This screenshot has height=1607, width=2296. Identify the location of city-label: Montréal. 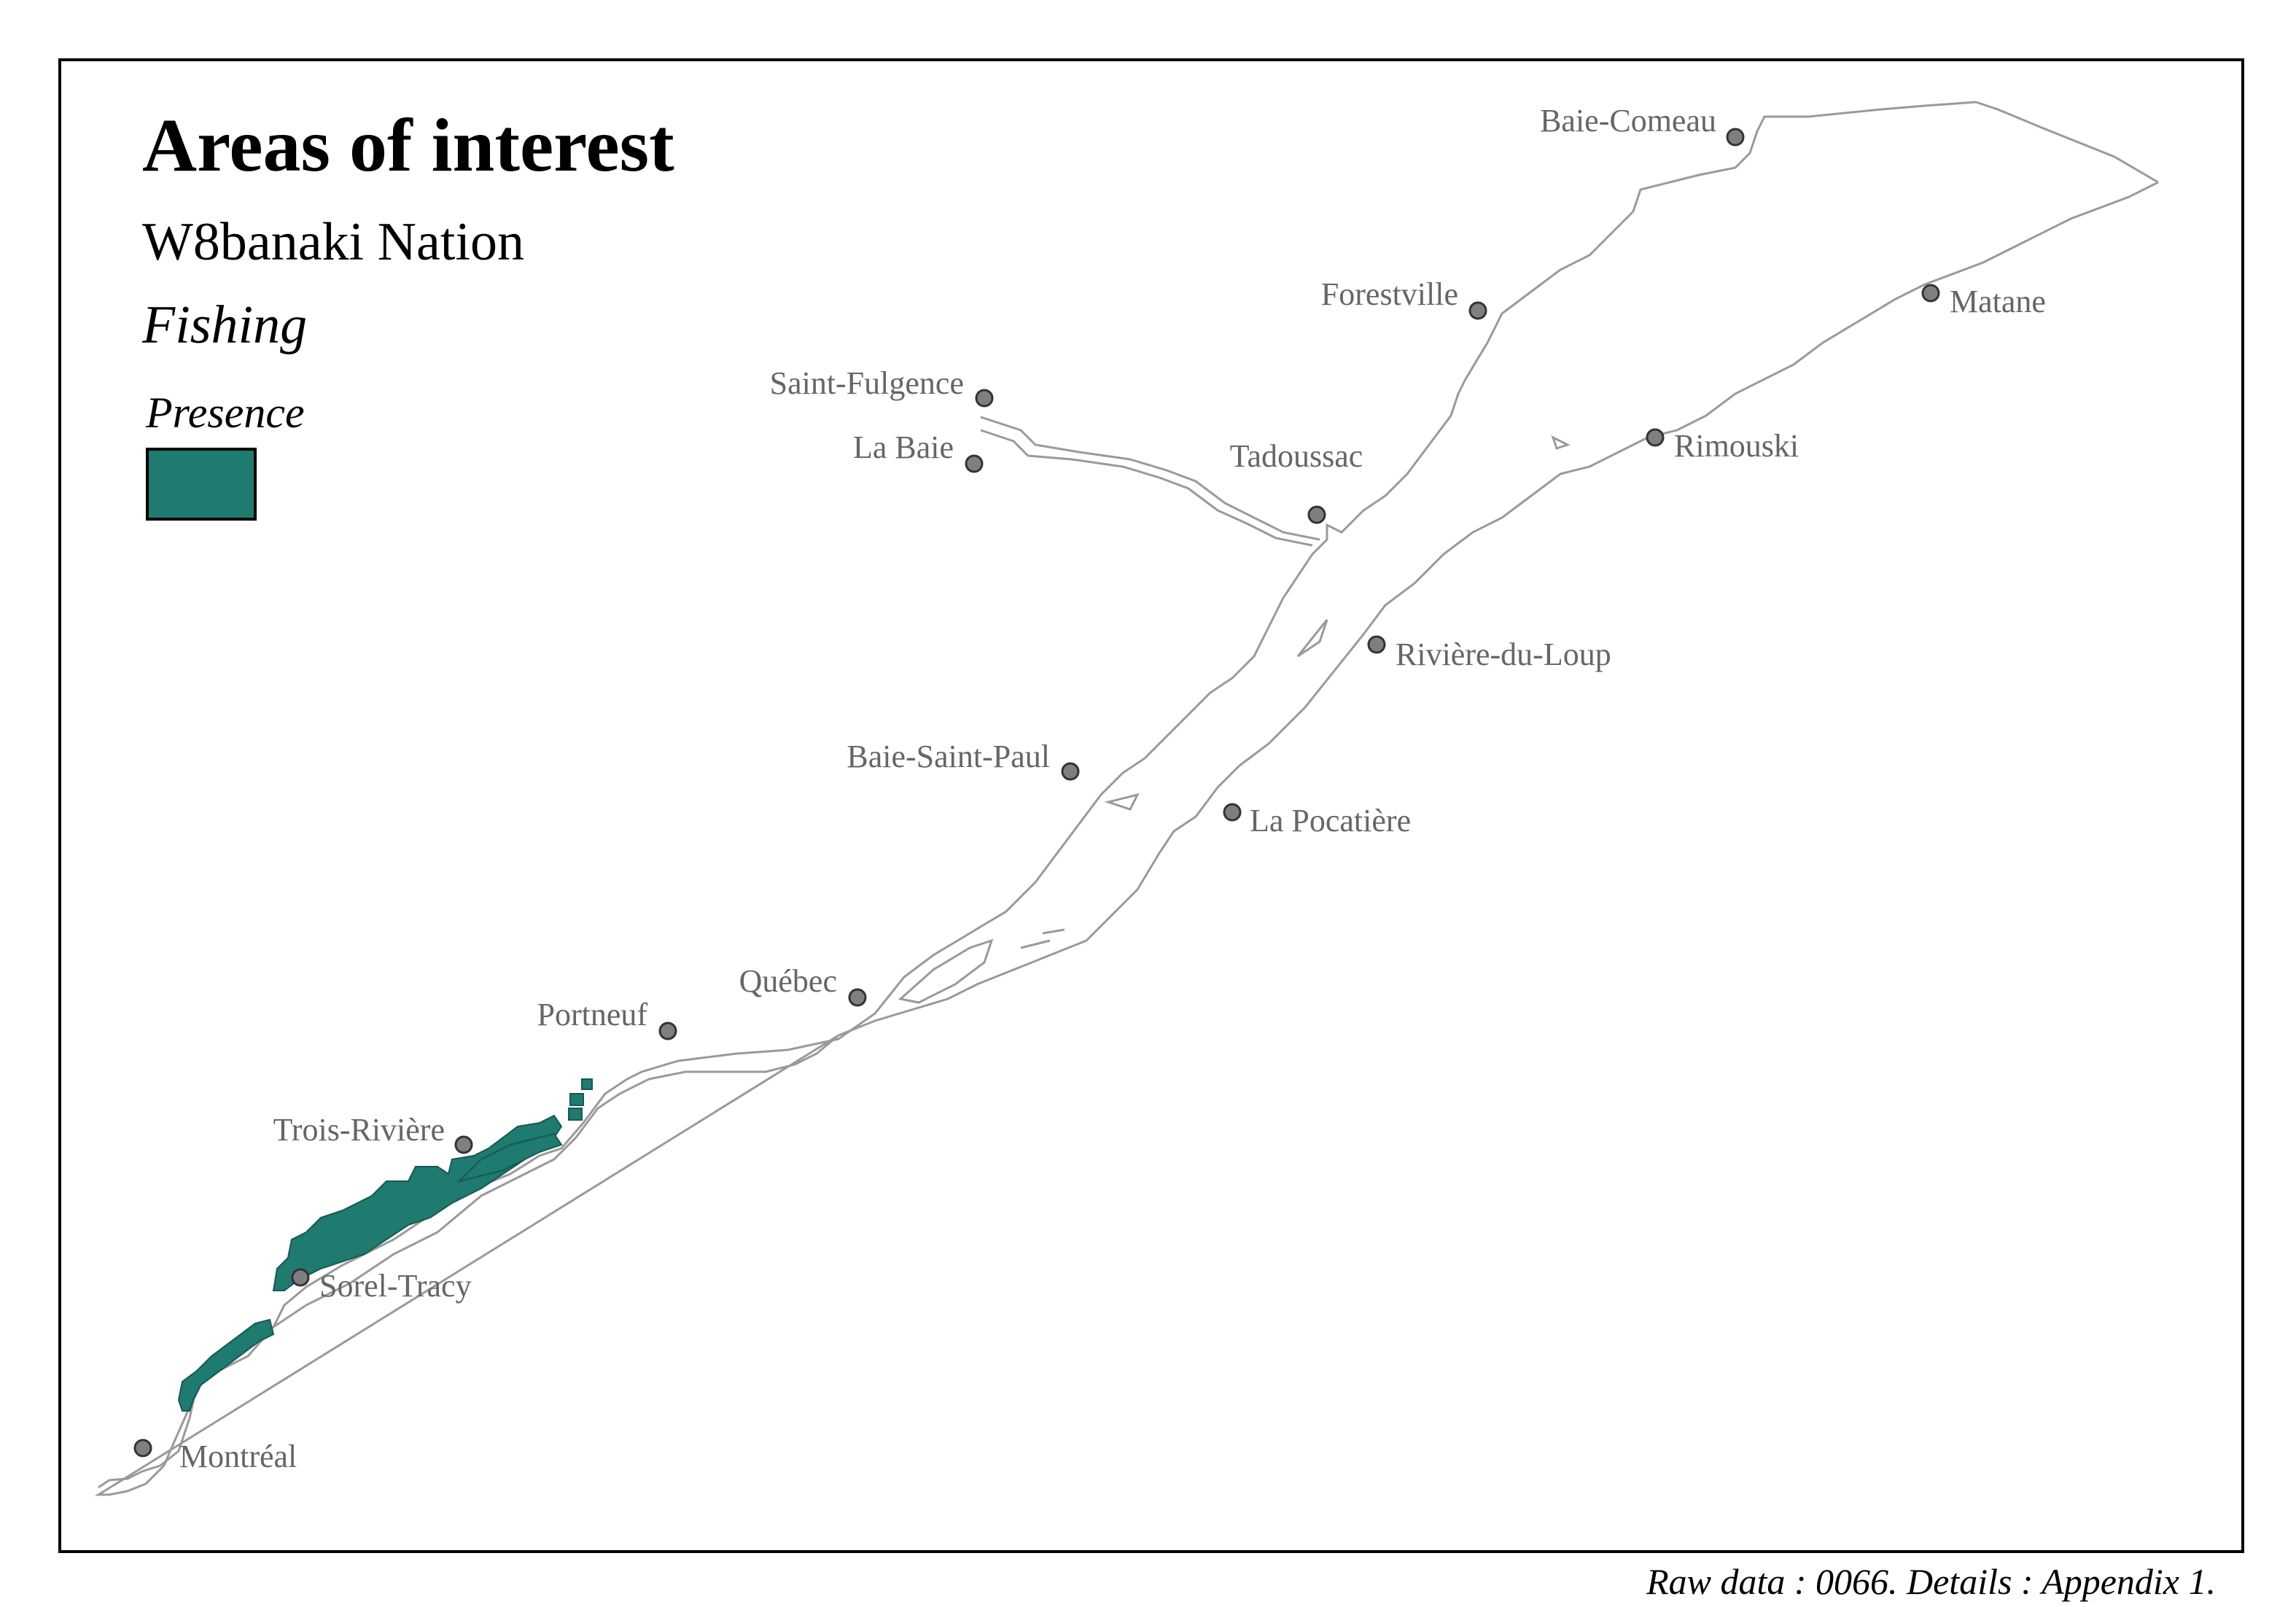
(238, 1456).